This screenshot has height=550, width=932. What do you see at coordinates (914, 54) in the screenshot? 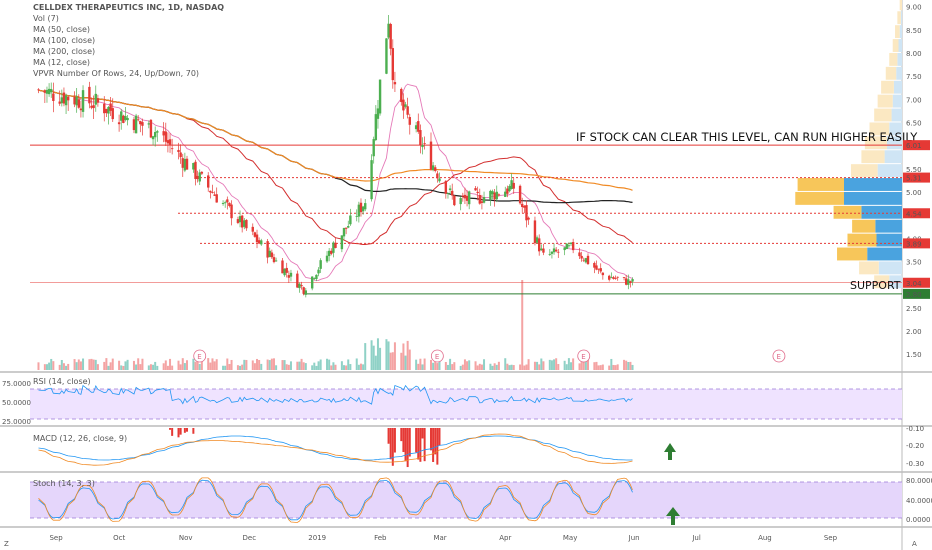
I see `y-tick-label: 8.00` at bounding box center [914, 54].